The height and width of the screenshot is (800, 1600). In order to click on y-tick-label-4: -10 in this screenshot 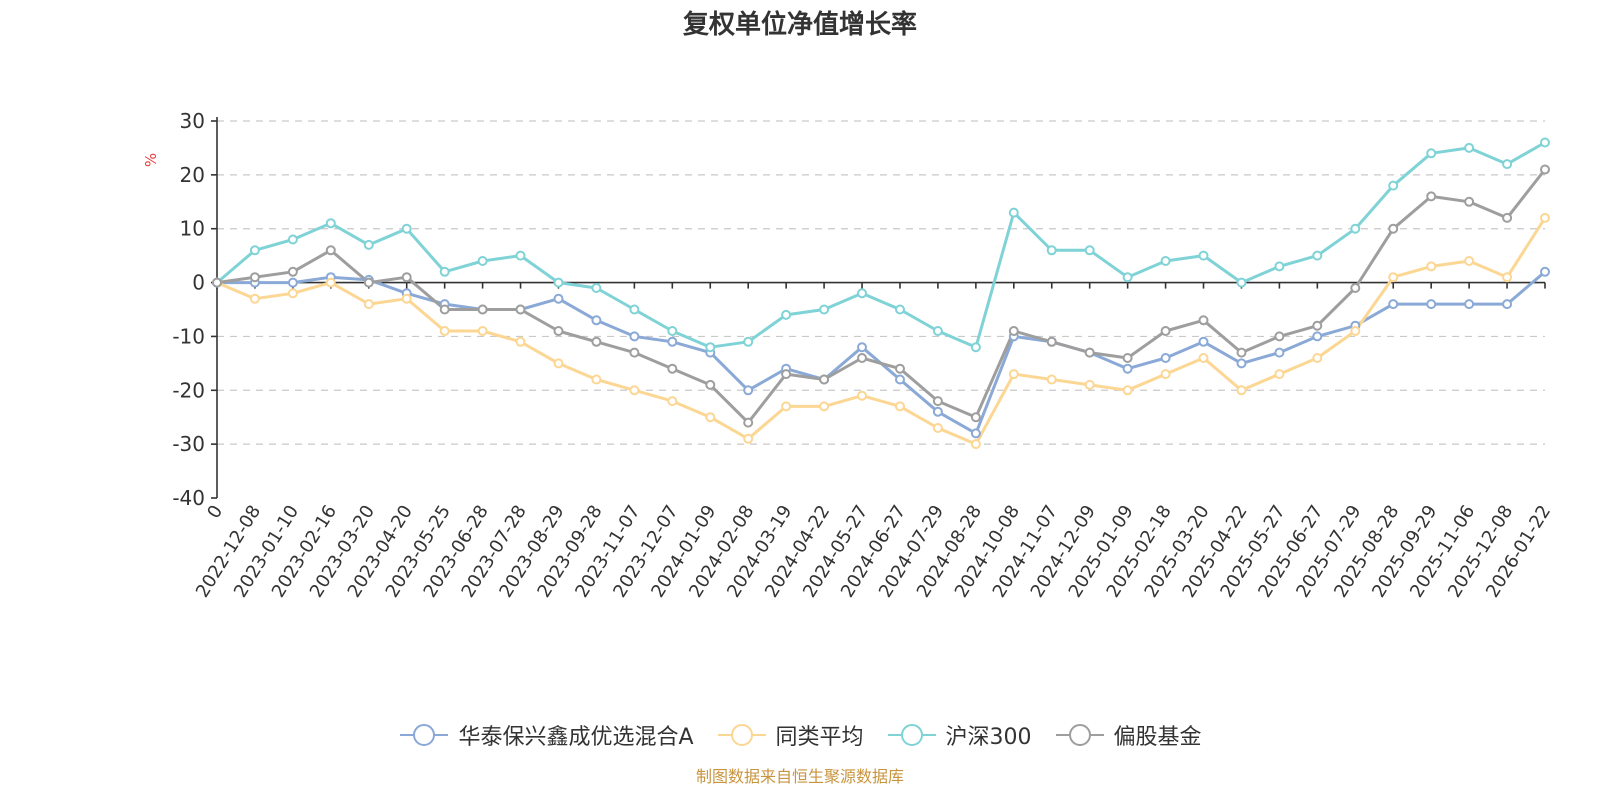, I will do `click(188, 336)`.